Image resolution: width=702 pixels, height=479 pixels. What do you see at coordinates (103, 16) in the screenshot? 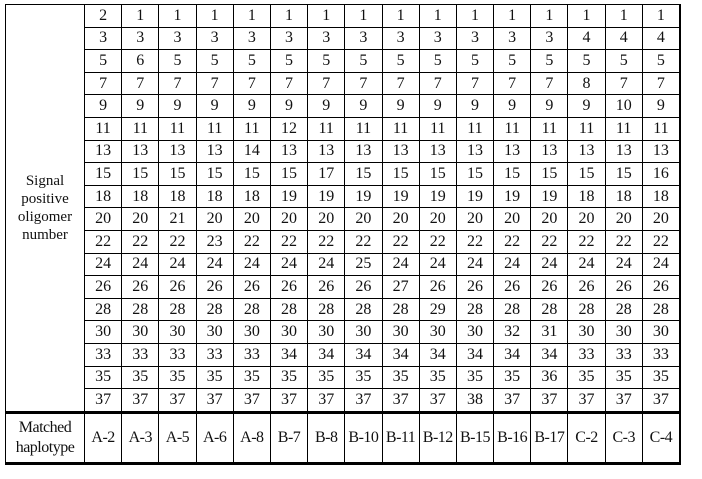
I see `table-cell: 2` at bounding box center [103, 16].